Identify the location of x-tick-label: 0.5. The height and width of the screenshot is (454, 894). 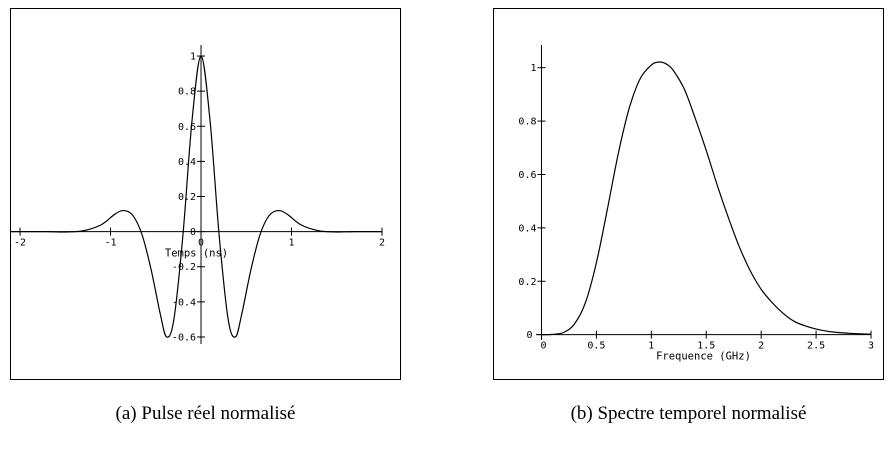
(596, 346).